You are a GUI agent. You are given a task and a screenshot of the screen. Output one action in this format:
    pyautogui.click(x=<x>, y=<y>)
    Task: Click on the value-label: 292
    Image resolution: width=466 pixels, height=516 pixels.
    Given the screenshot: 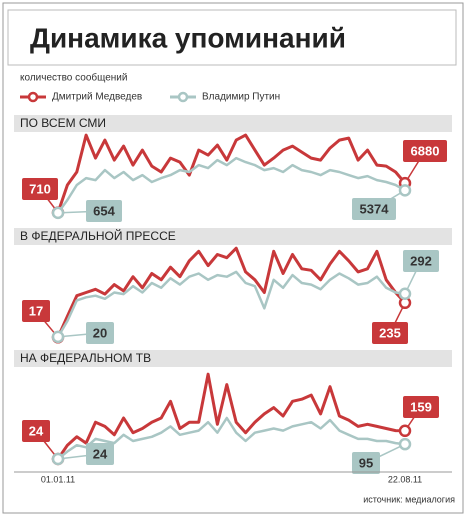 What is the action you would take?
    pyautogui.click(x=421, y=260)
    